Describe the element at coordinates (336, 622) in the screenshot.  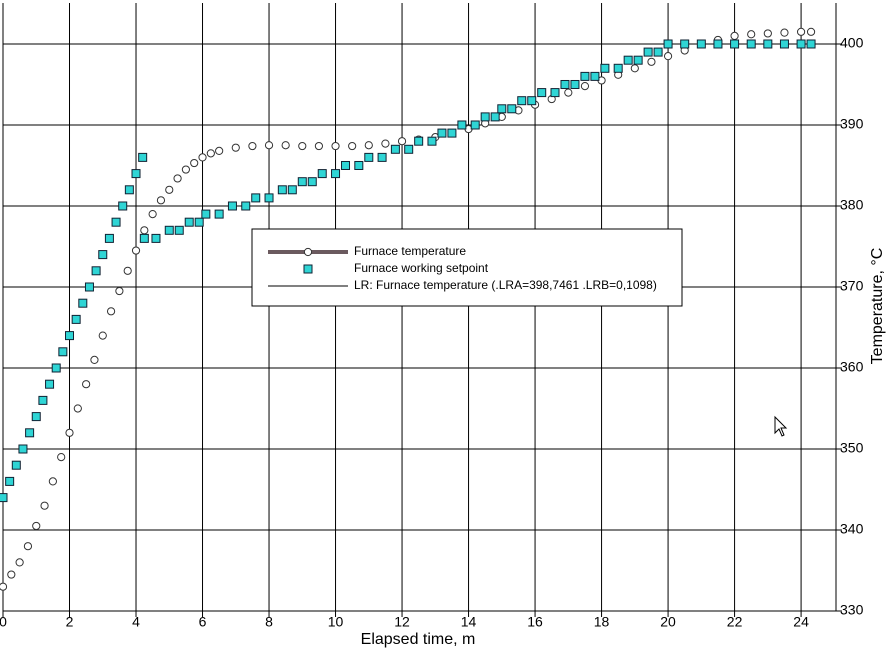
I see `x-tick-label: 10` at that location.